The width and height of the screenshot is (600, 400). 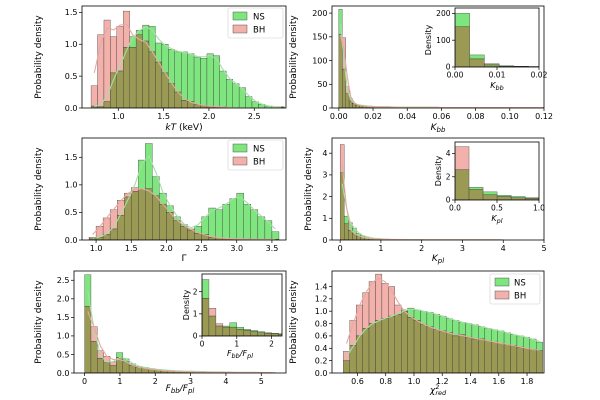 I want to click on inset: 0 1 2 0 1 2, so click(x=238, y=311).